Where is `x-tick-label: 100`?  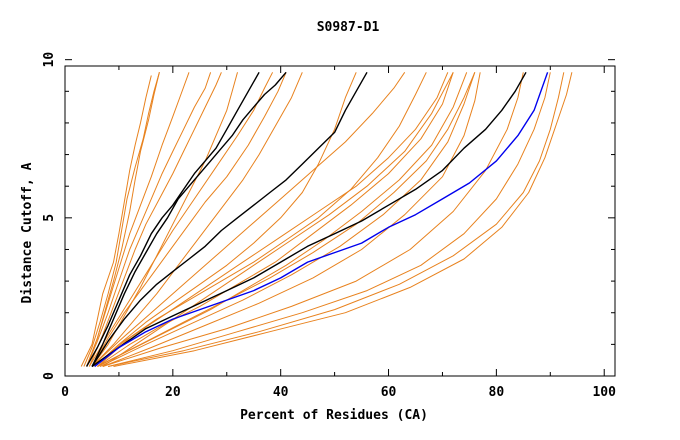
x-tick-label: 100 is located at coordinates (604, 392).